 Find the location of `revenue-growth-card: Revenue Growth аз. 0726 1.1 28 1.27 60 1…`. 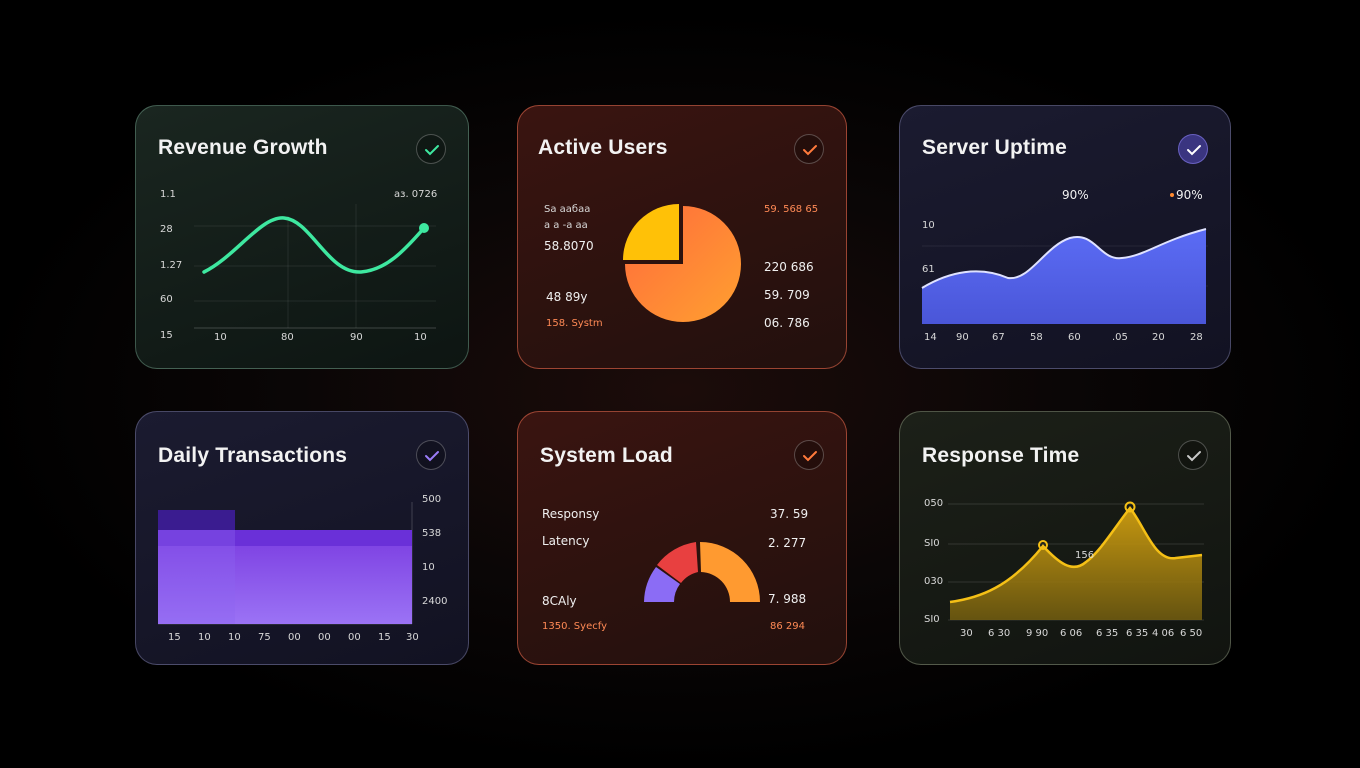

revenue-growth-card: Revenue Growth аз. 0726 1.1 28 1.27 60 1… is located at coordinates (302, 237).